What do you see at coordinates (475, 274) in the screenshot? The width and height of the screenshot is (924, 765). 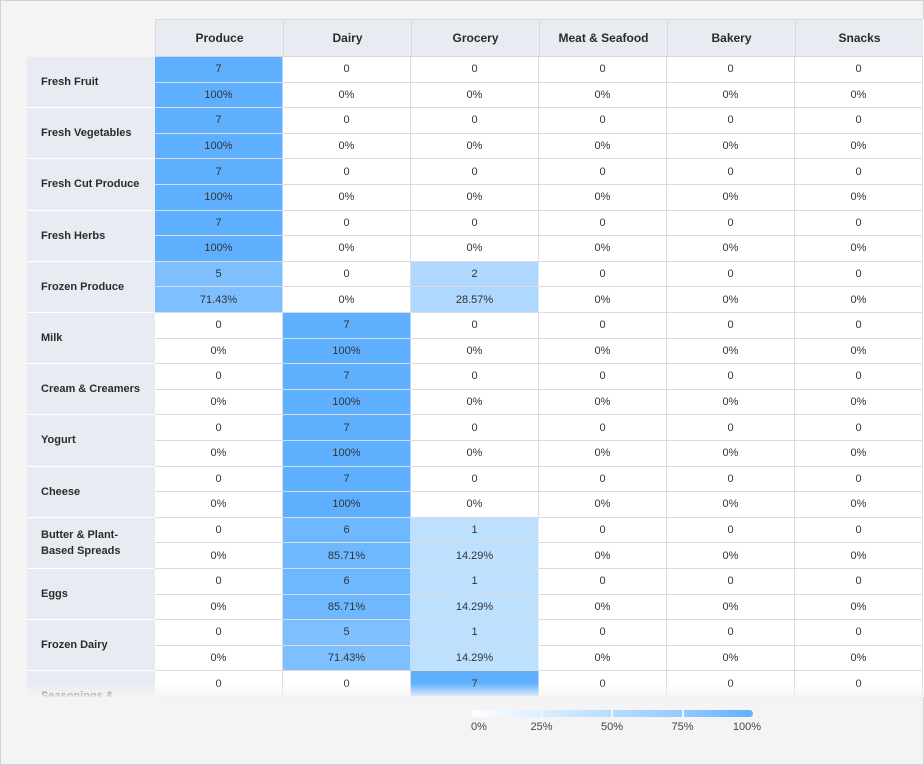 I see `count-cell: 2` at bounding box center [475, 274].